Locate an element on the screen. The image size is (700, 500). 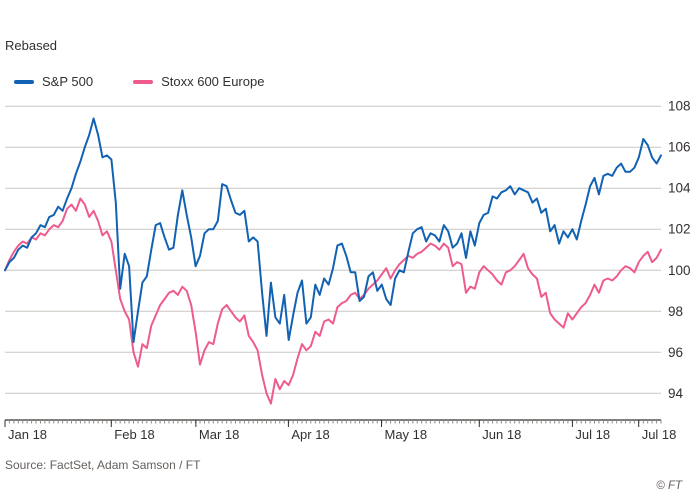
x-tick-label: Apr 18 is located at coordinates (310, 434).